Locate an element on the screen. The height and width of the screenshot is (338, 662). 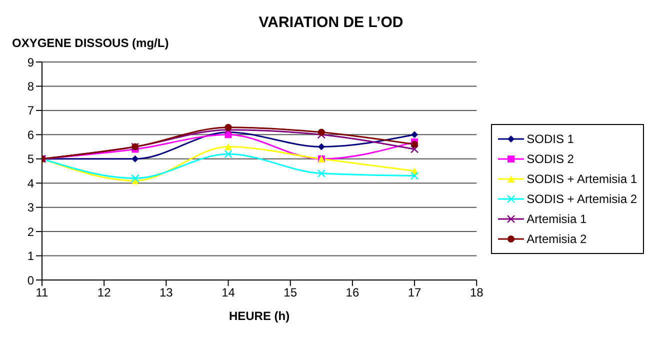
legend-label: SODIS + Artemisia 2 is located at coordinates (581, 199).